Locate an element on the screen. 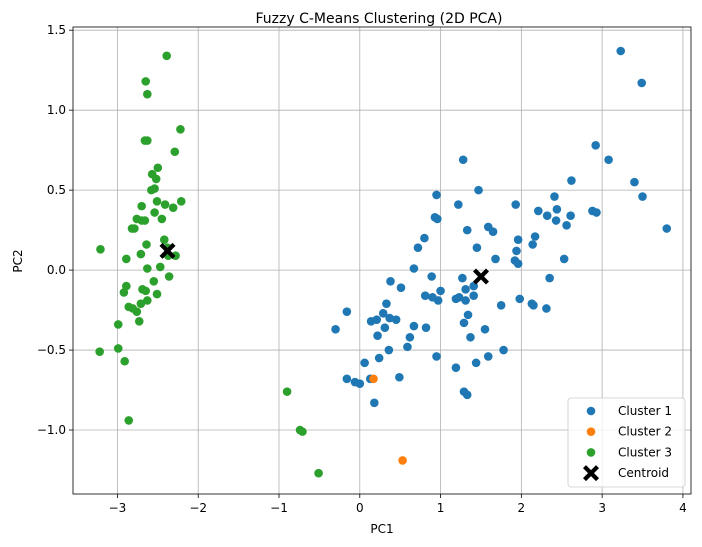 This screenshot has height=547, width=702. y-tick-label: 0.5 is located at coordinates (56, 190).